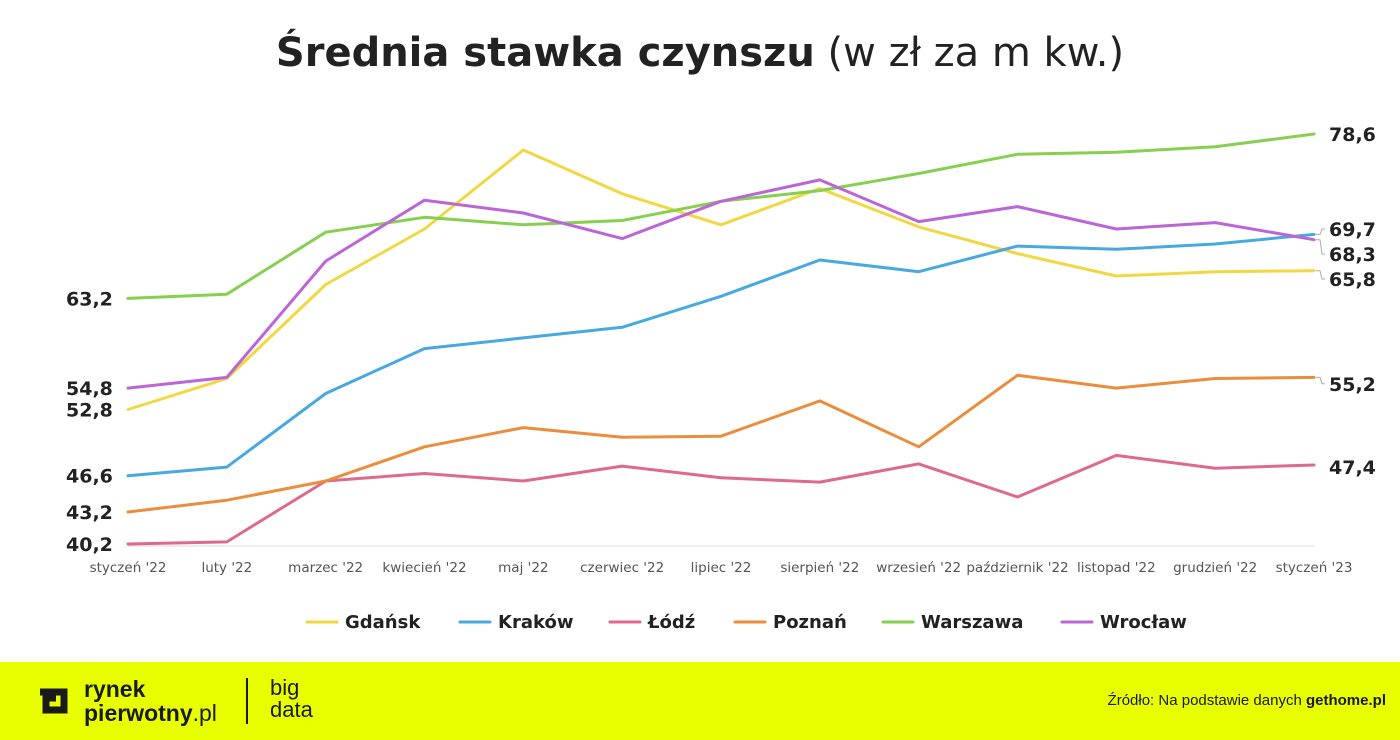 The width and height of the screenshot is (1400, 740). What do you see at coordinates (89, 299) in the screenshot?
I see `start-value-label: 63,2` at bounding box center [89, 299].